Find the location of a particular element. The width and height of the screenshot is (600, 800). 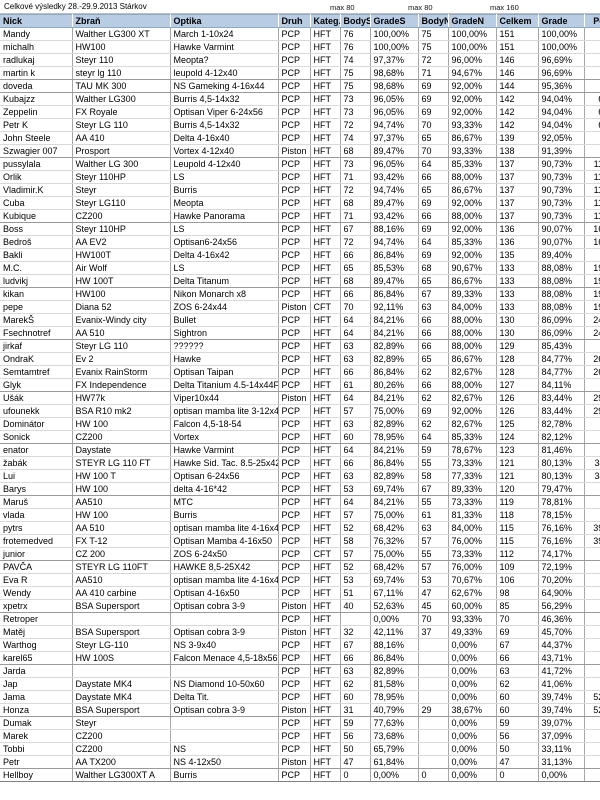

cell-celkem: 138 is located at coordinates (517, 151).